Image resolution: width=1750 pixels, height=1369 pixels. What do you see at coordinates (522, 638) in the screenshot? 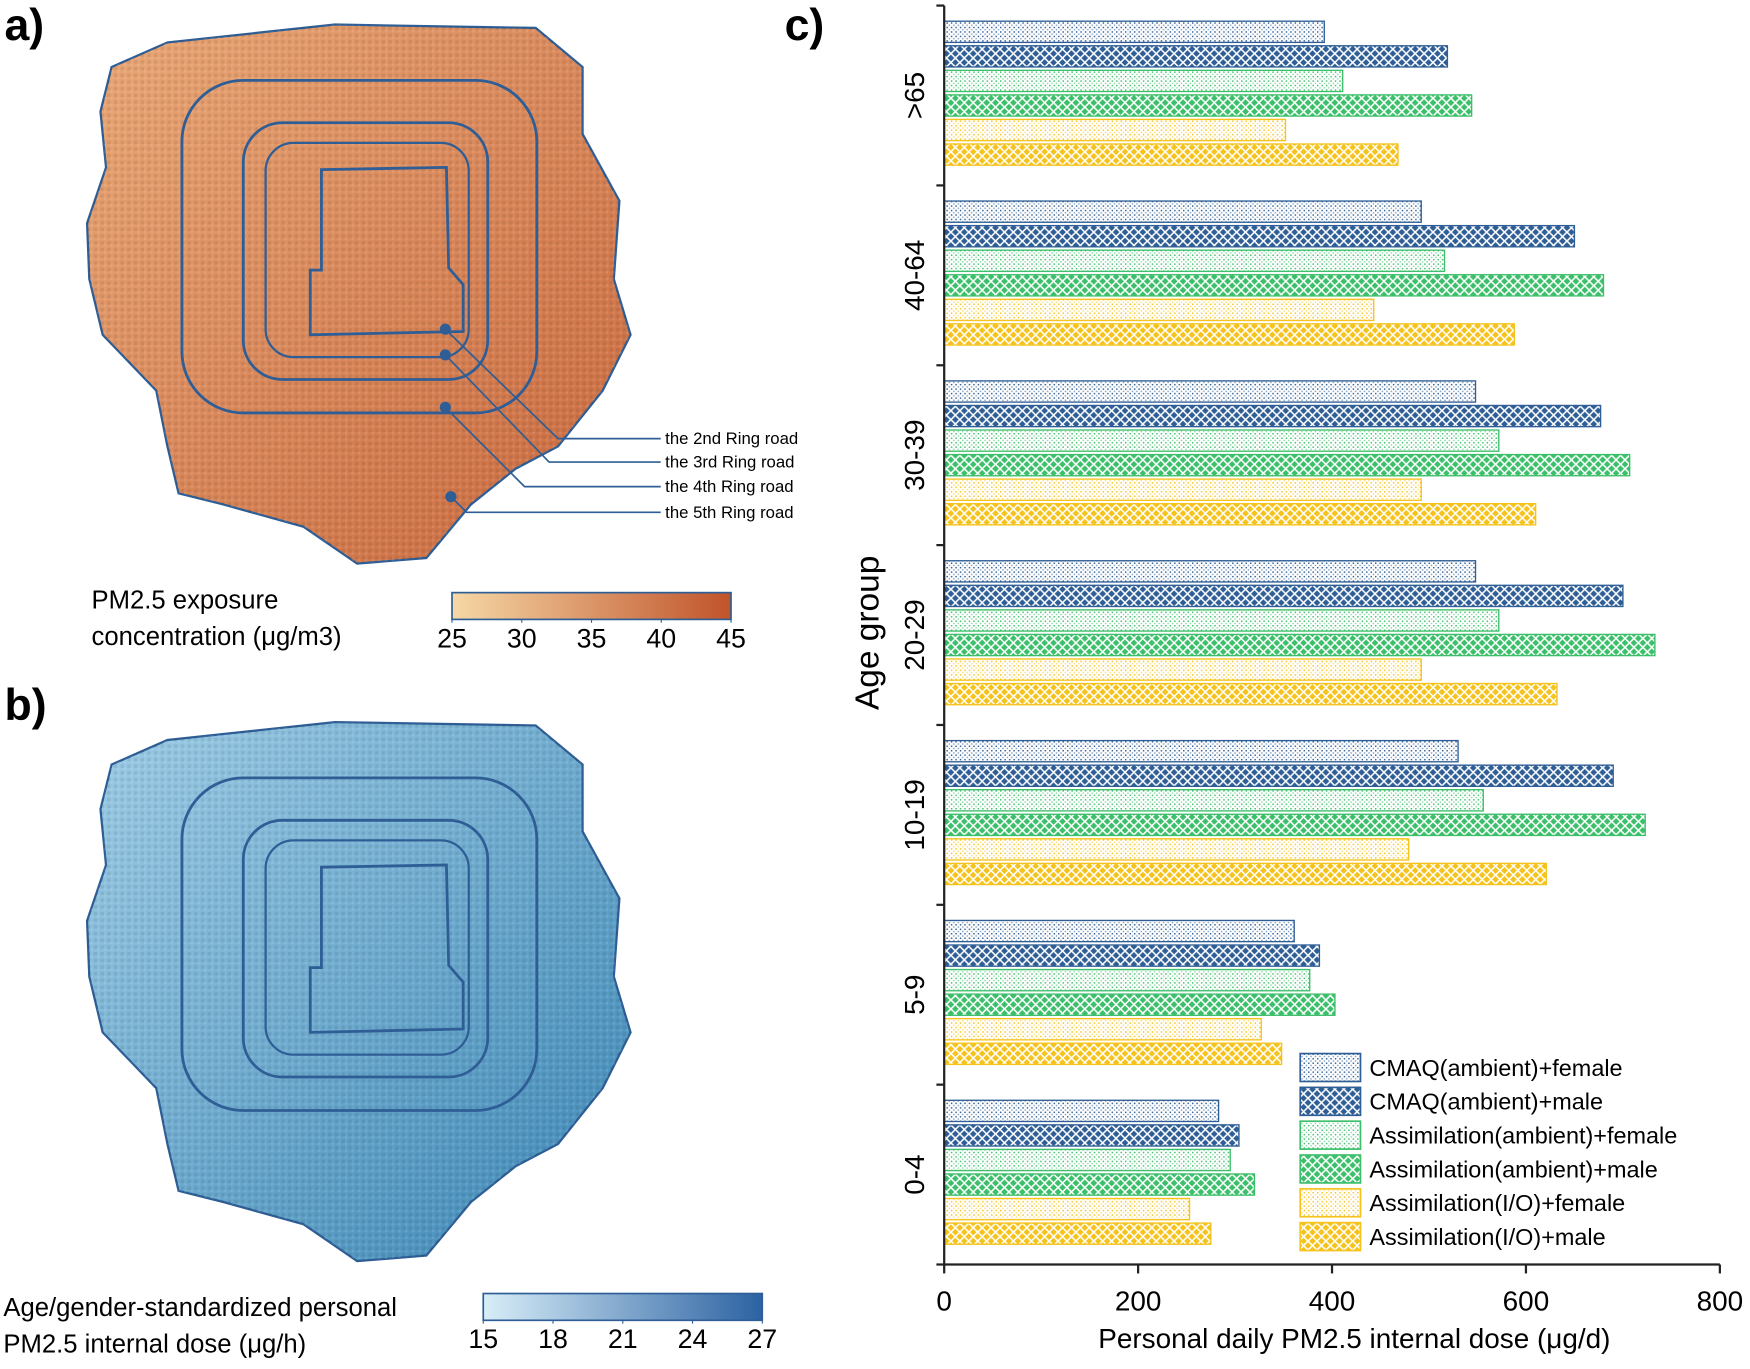
I see `colorbar-tick-label: 30` at bounding box center [522, 638].